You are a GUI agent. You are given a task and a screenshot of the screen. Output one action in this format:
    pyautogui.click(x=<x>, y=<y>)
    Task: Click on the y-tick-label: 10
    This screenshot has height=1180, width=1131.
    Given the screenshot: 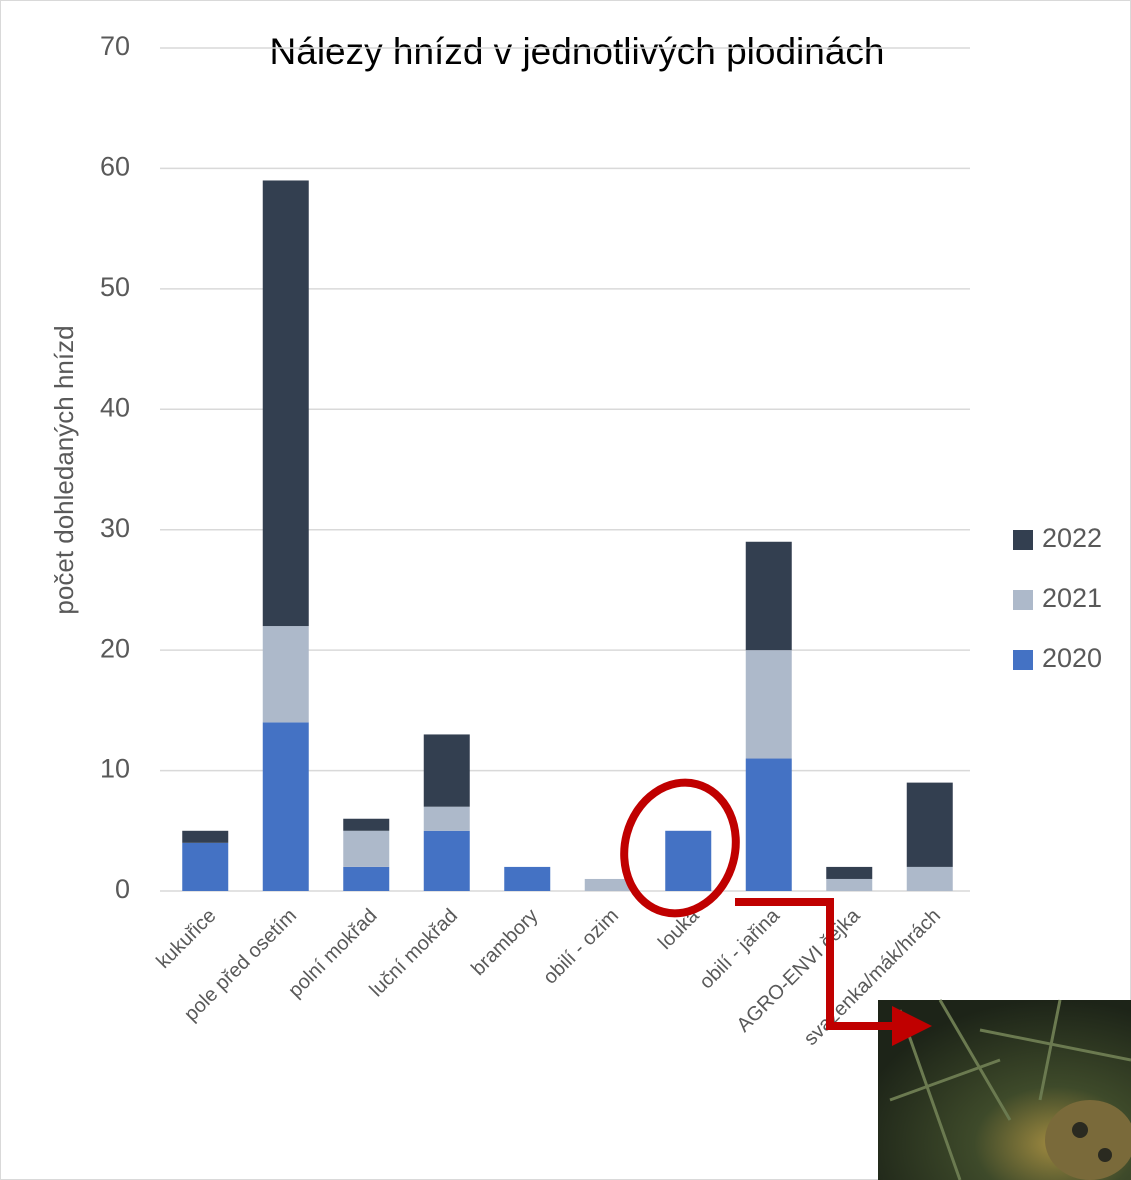 What is the action you would take?
    pyautogui.click(x=115, y=769)
    